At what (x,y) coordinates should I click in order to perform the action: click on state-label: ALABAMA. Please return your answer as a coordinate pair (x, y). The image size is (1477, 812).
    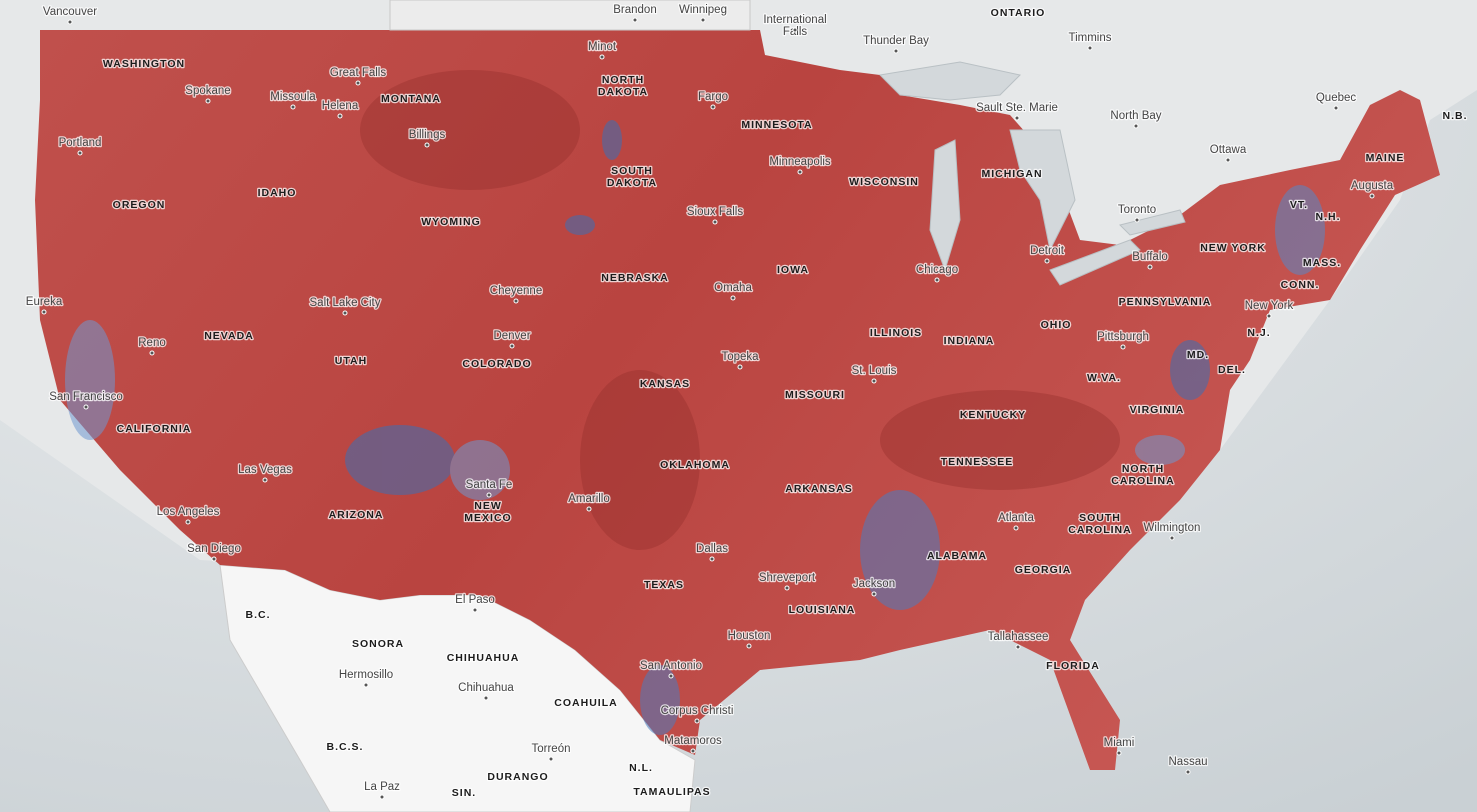
    Looking at the image, I should click on (957, 556).